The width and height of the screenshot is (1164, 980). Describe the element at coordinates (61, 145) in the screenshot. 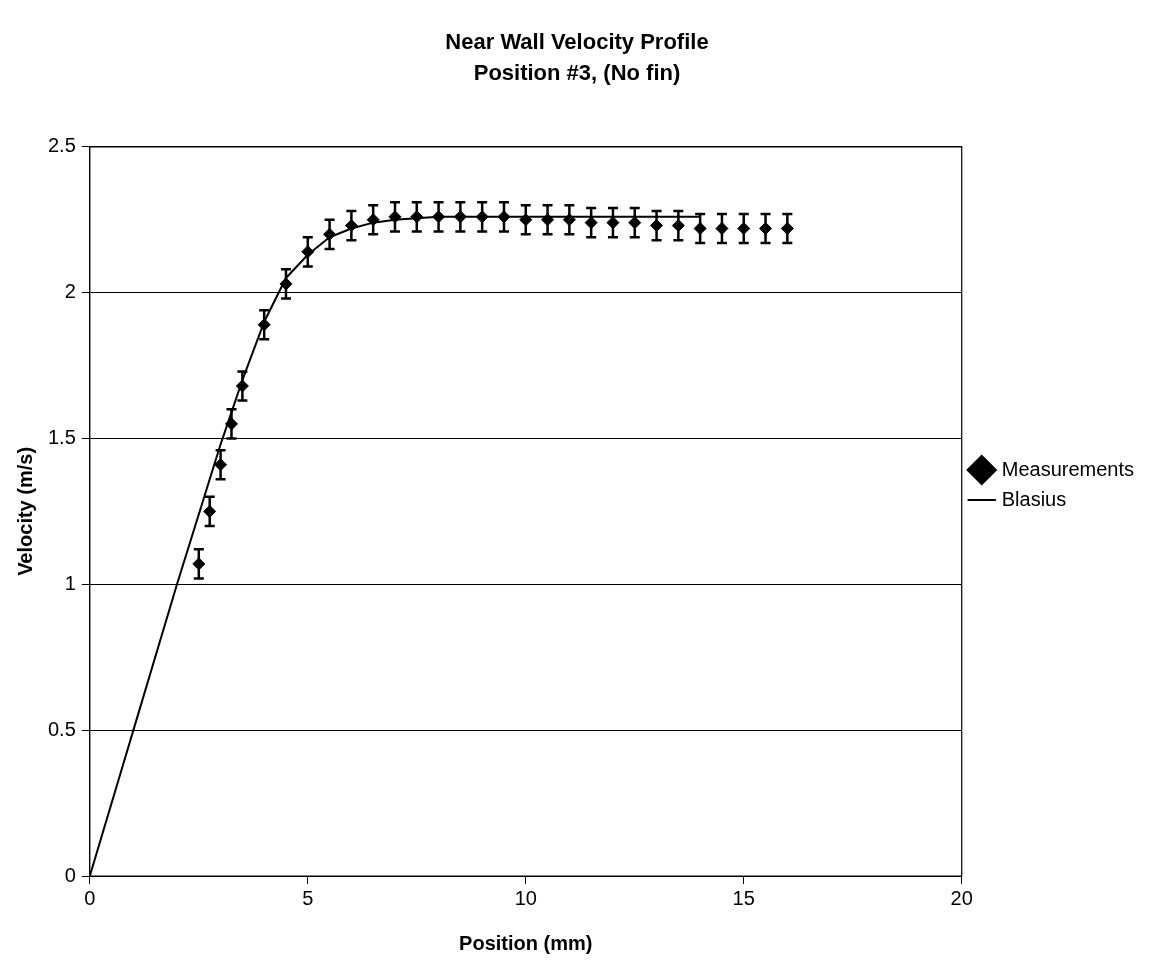

I see `y-tick-label: 2.5` at that location.